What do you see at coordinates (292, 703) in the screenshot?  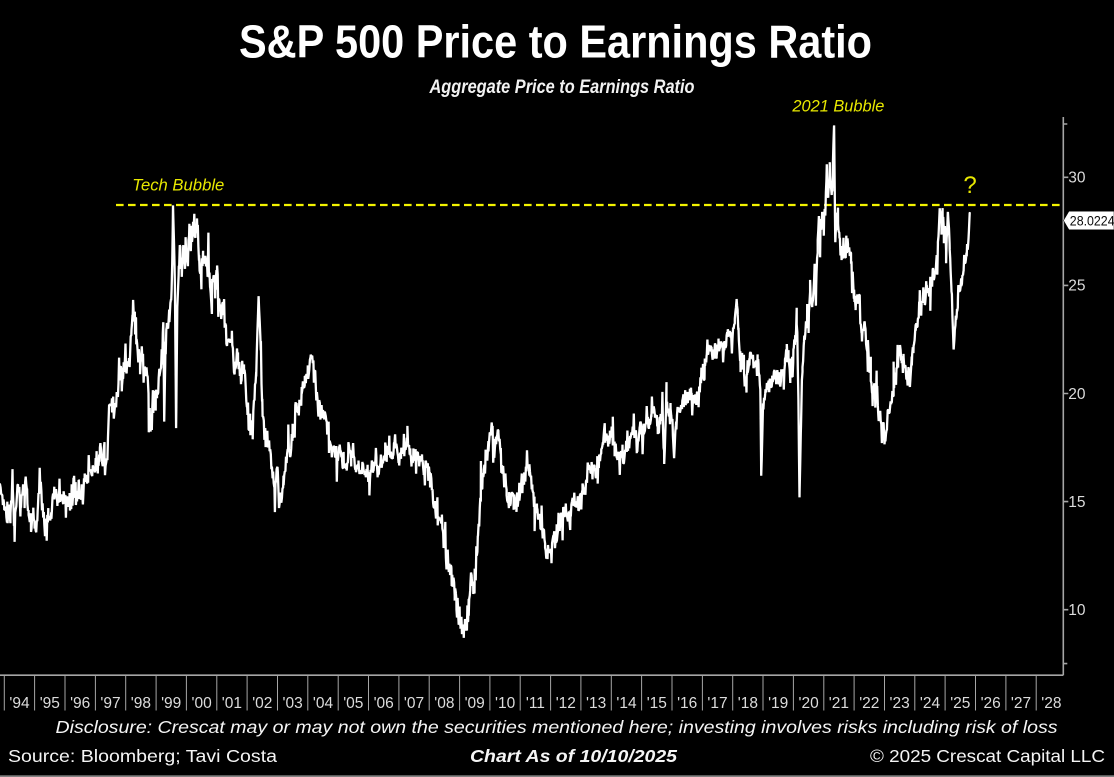 I see `svg-text: '03` at bounding box center [292, 703].